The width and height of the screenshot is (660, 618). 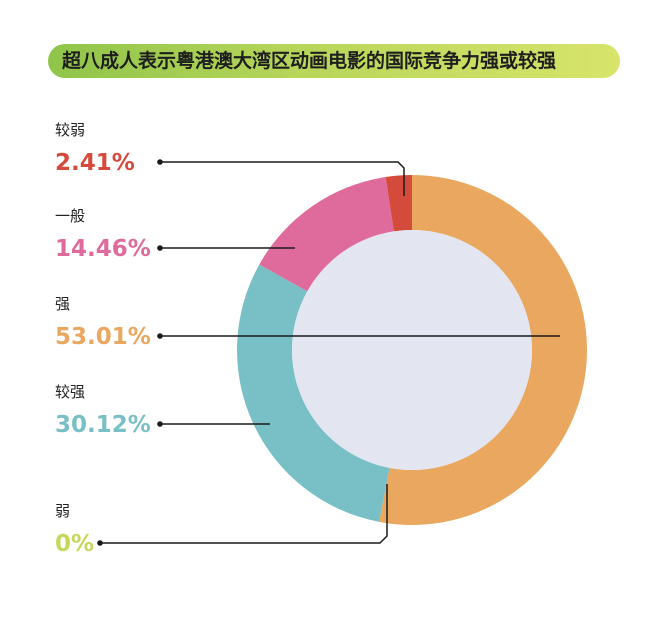 I want to click on category-label-1: 一般, so click(x=70, y=216).